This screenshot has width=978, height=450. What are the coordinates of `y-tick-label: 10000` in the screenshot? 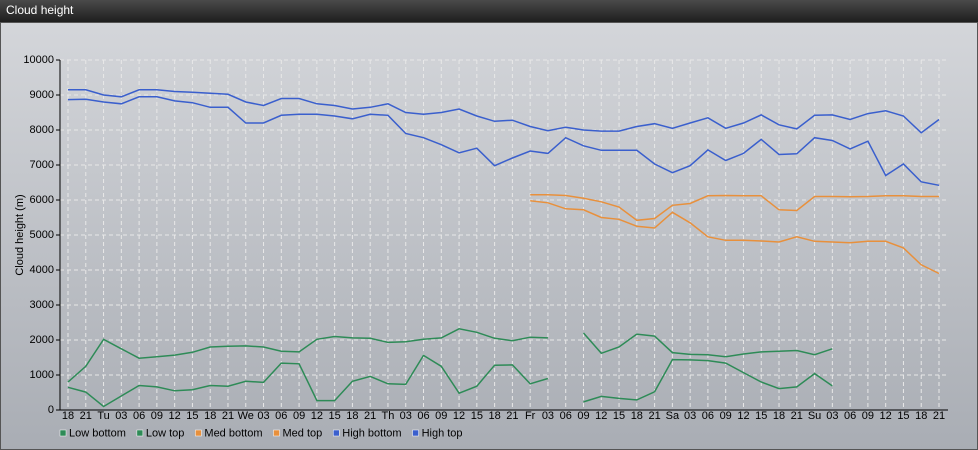 It's located at (38, 60).